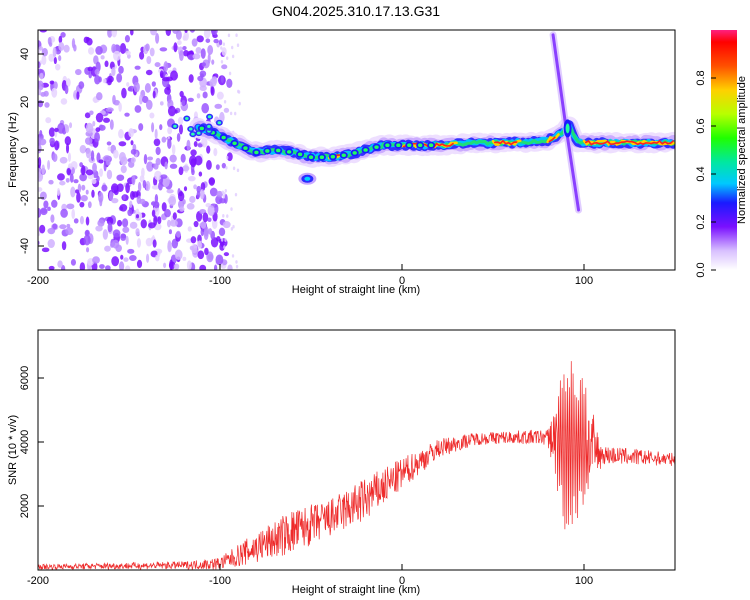 Image resolution: width=750 pixels, height=600 pixels. I want to click on snr-x-ticks: -200 -100 0 100, so click(310, 575).